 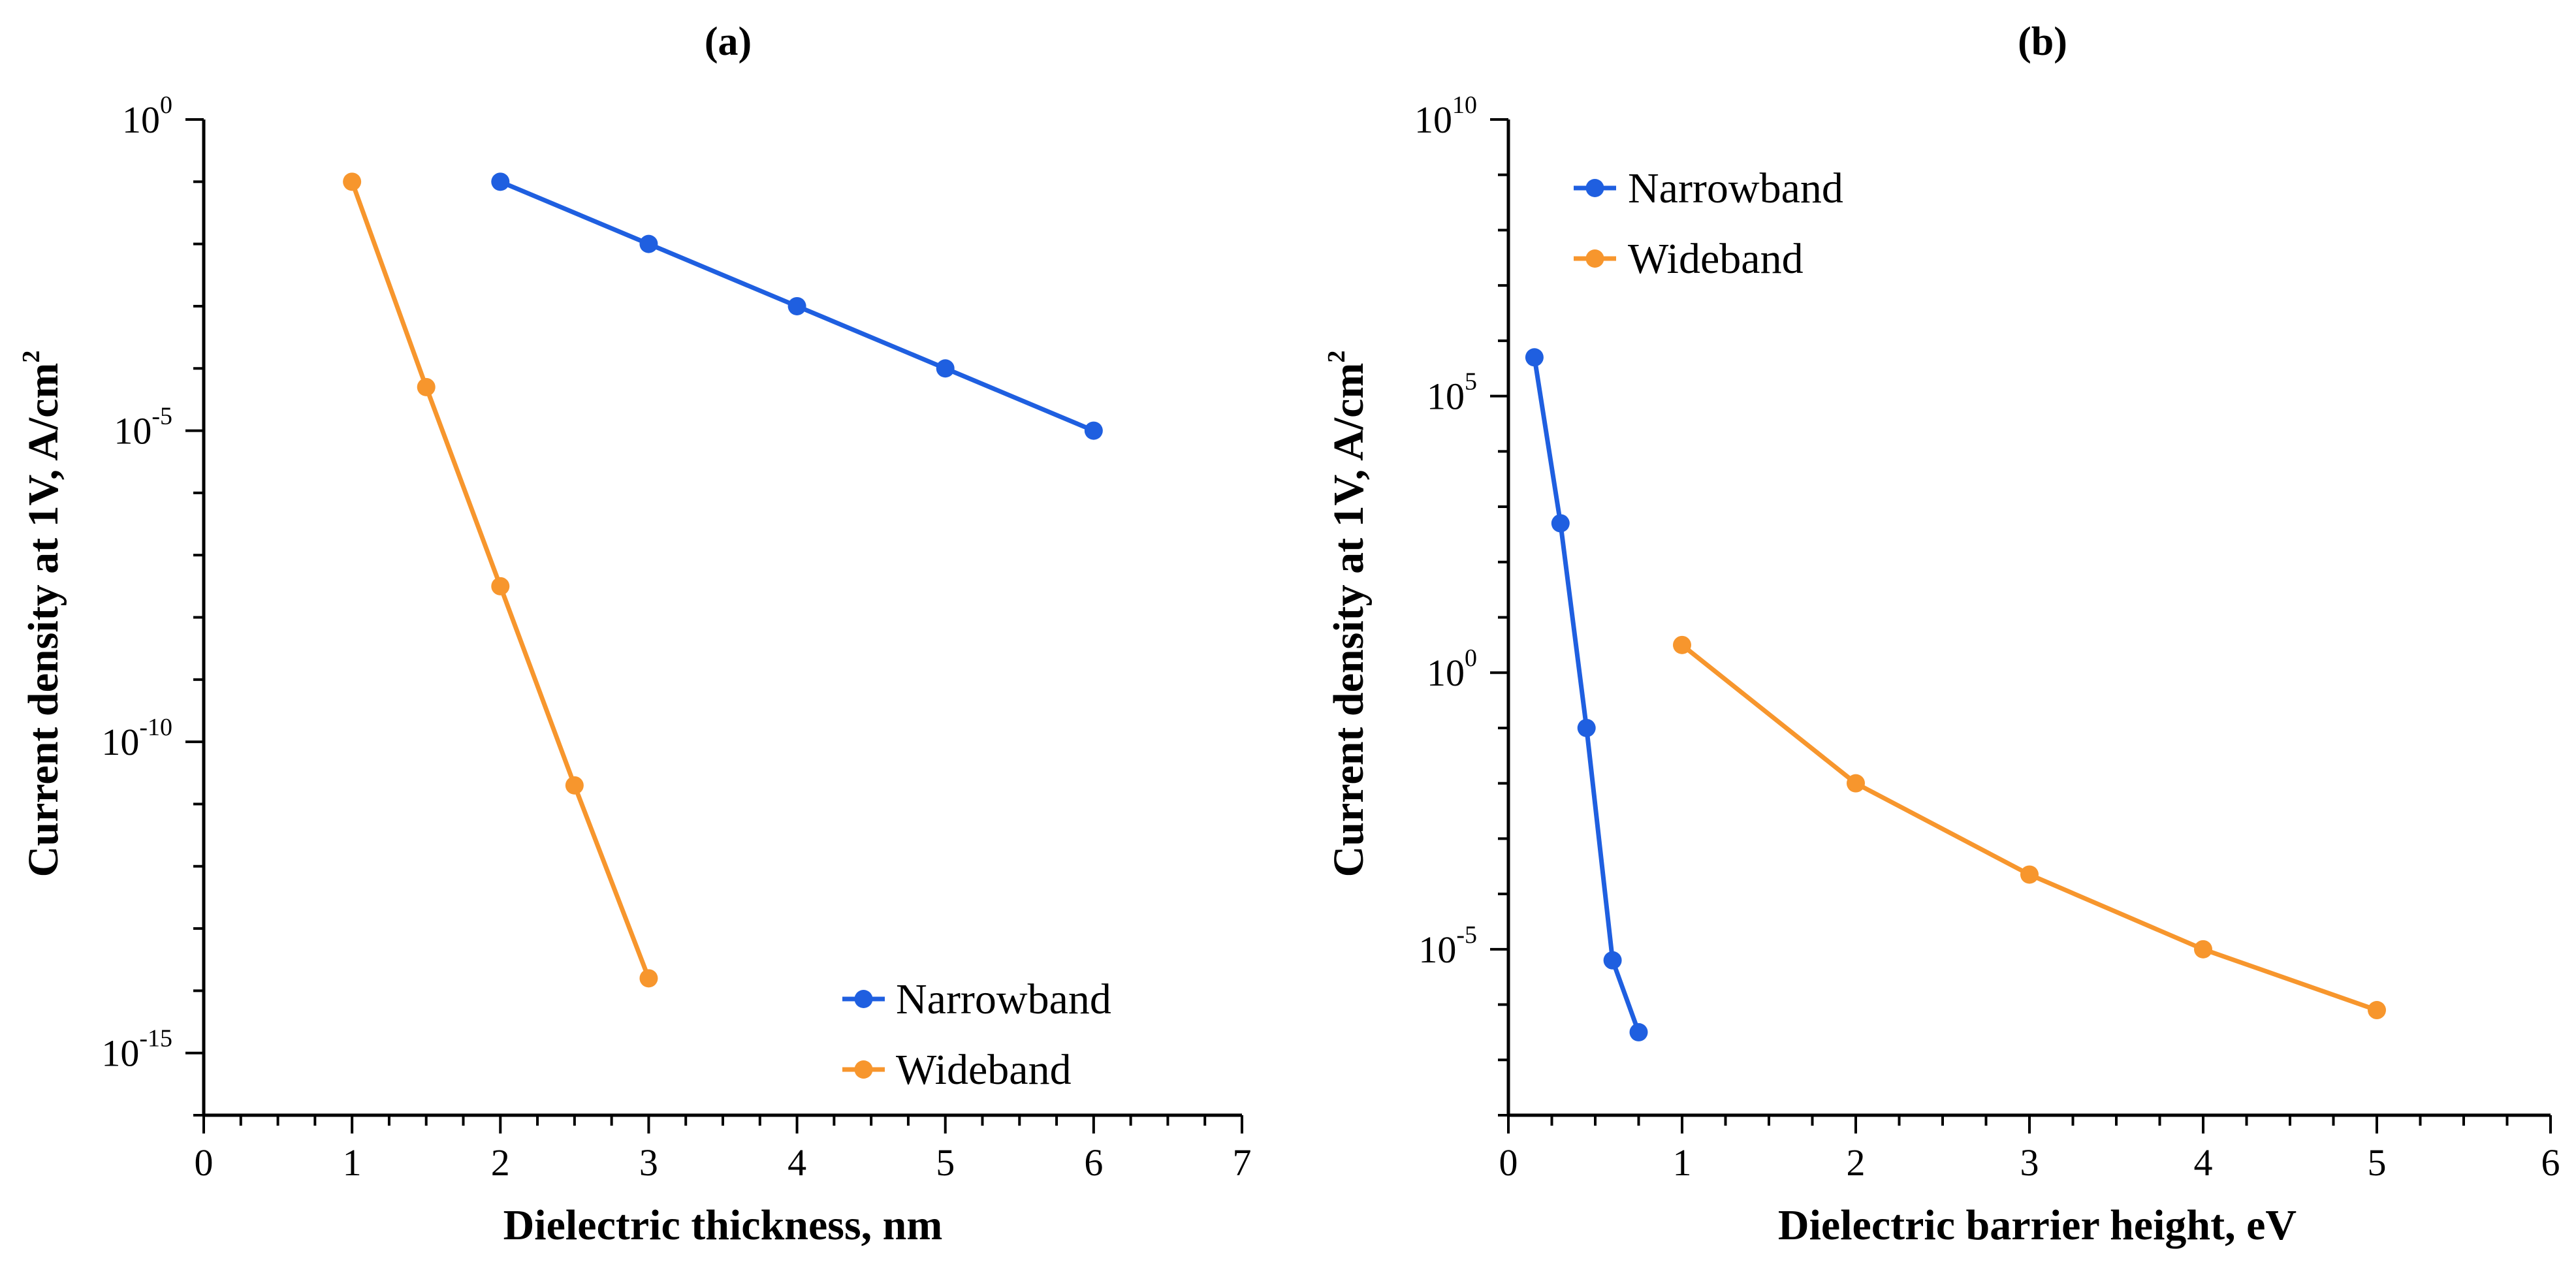 What do you see at coordinates (1465, 105) in the screenshot?
I see `y-tick-exponent: 10` at bounding box center [1465, 105].